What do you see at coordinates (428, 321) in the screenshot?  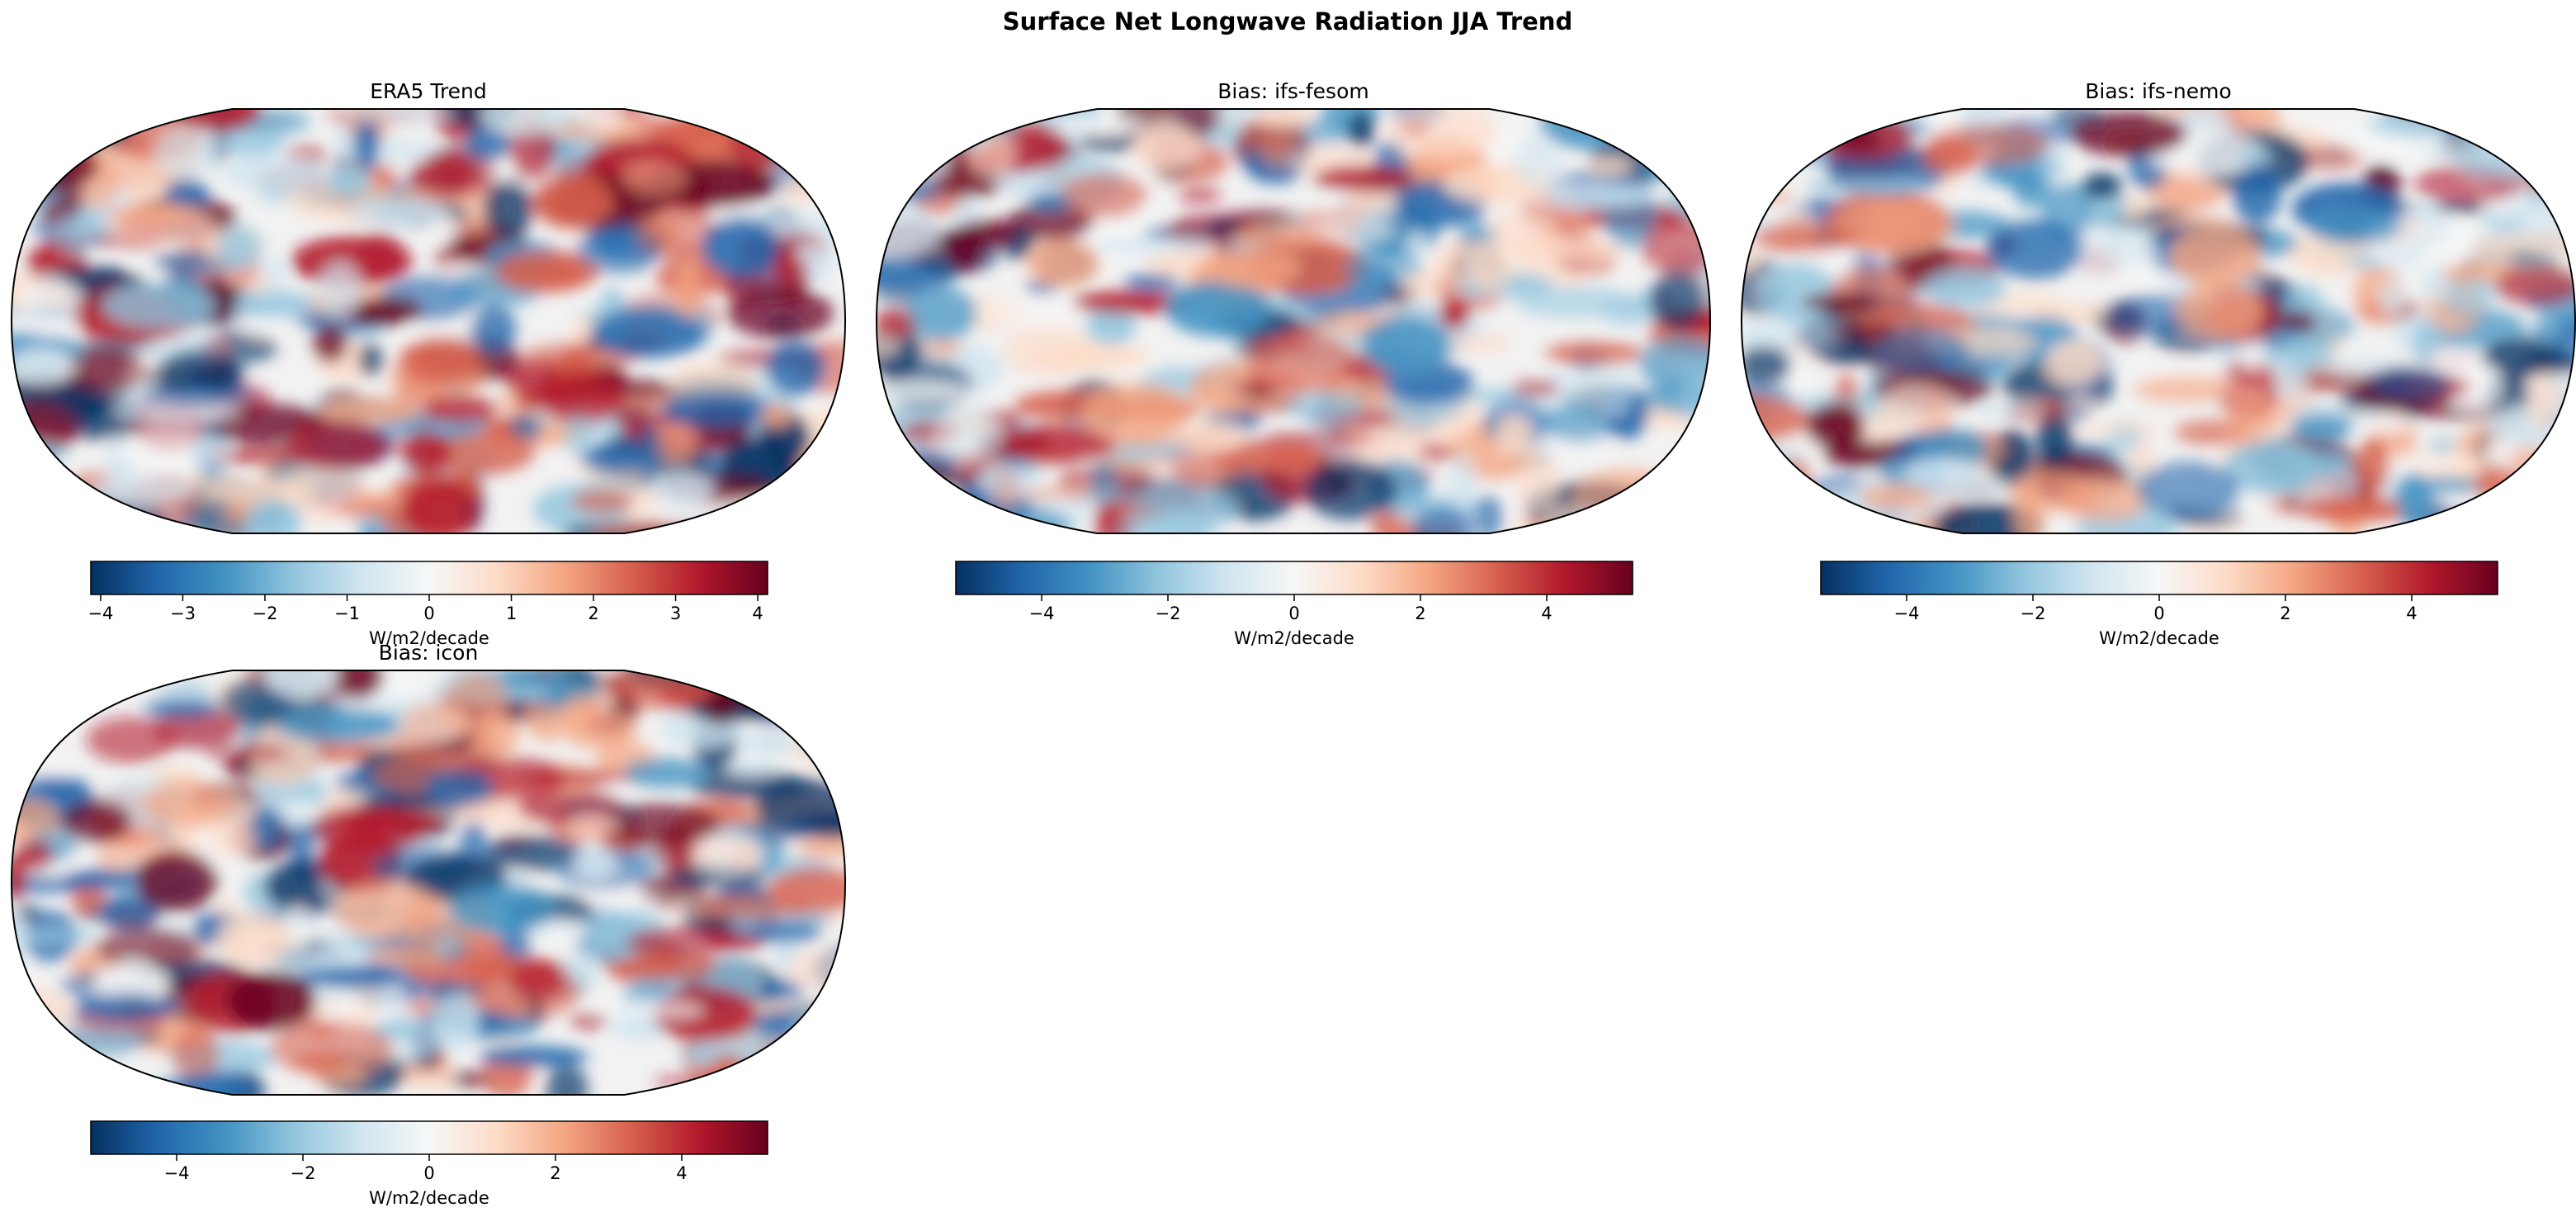 I see `map-anomalies` at bounding box center [428, 321].